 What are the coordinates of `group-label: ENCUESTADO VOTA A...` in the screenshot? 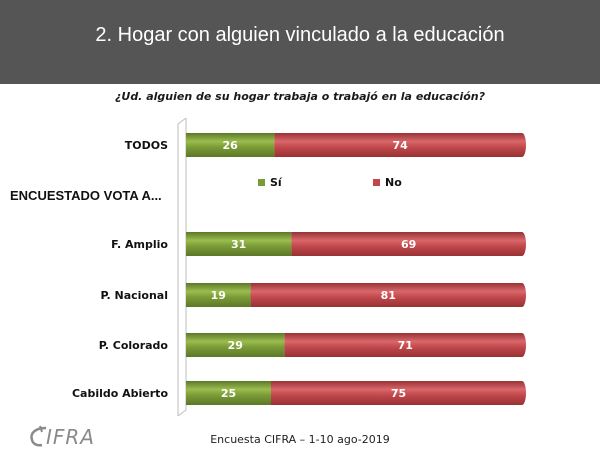 It's located at (86, 195).